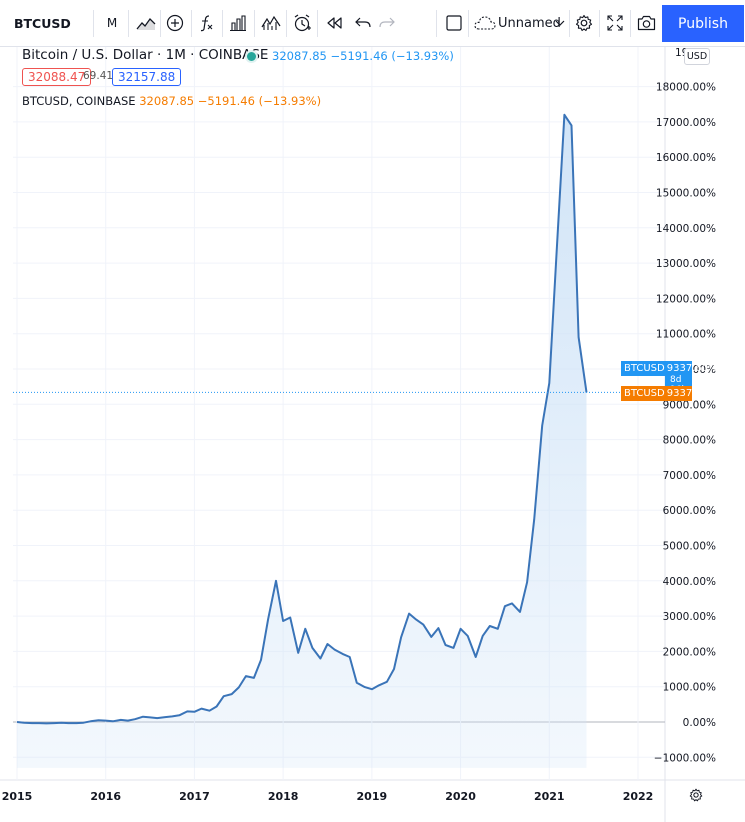  Describe the element at coordinates (560, 23) in the screenshot. I see `chevron-down-icon` at that location.